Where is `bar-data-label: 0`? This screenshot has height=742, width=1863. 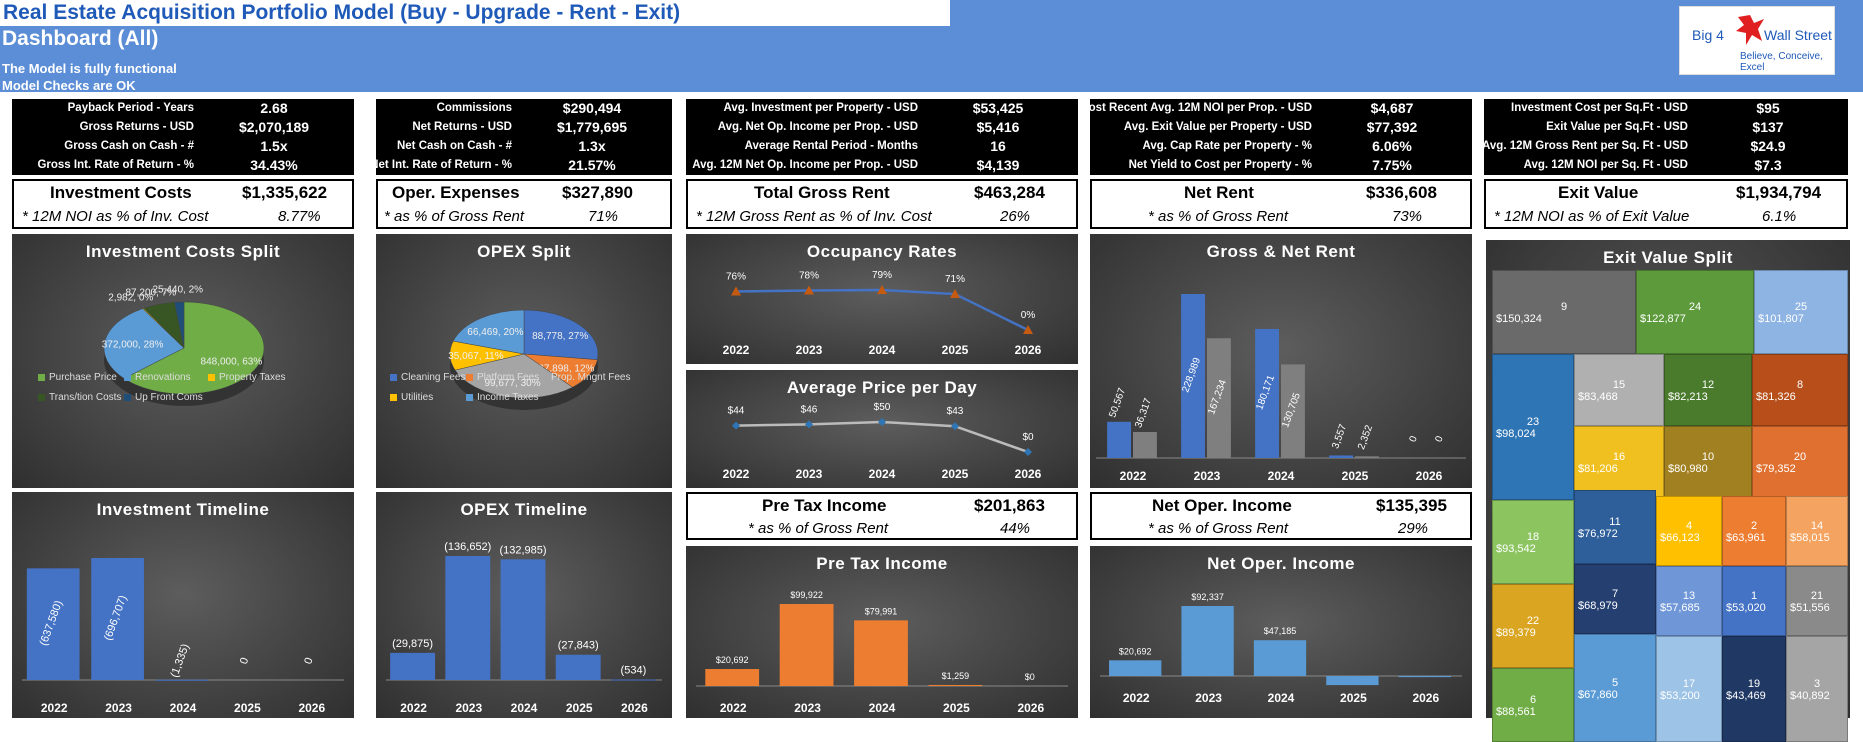 bar-data-label: 0 is located at coordinates (1439, 438).